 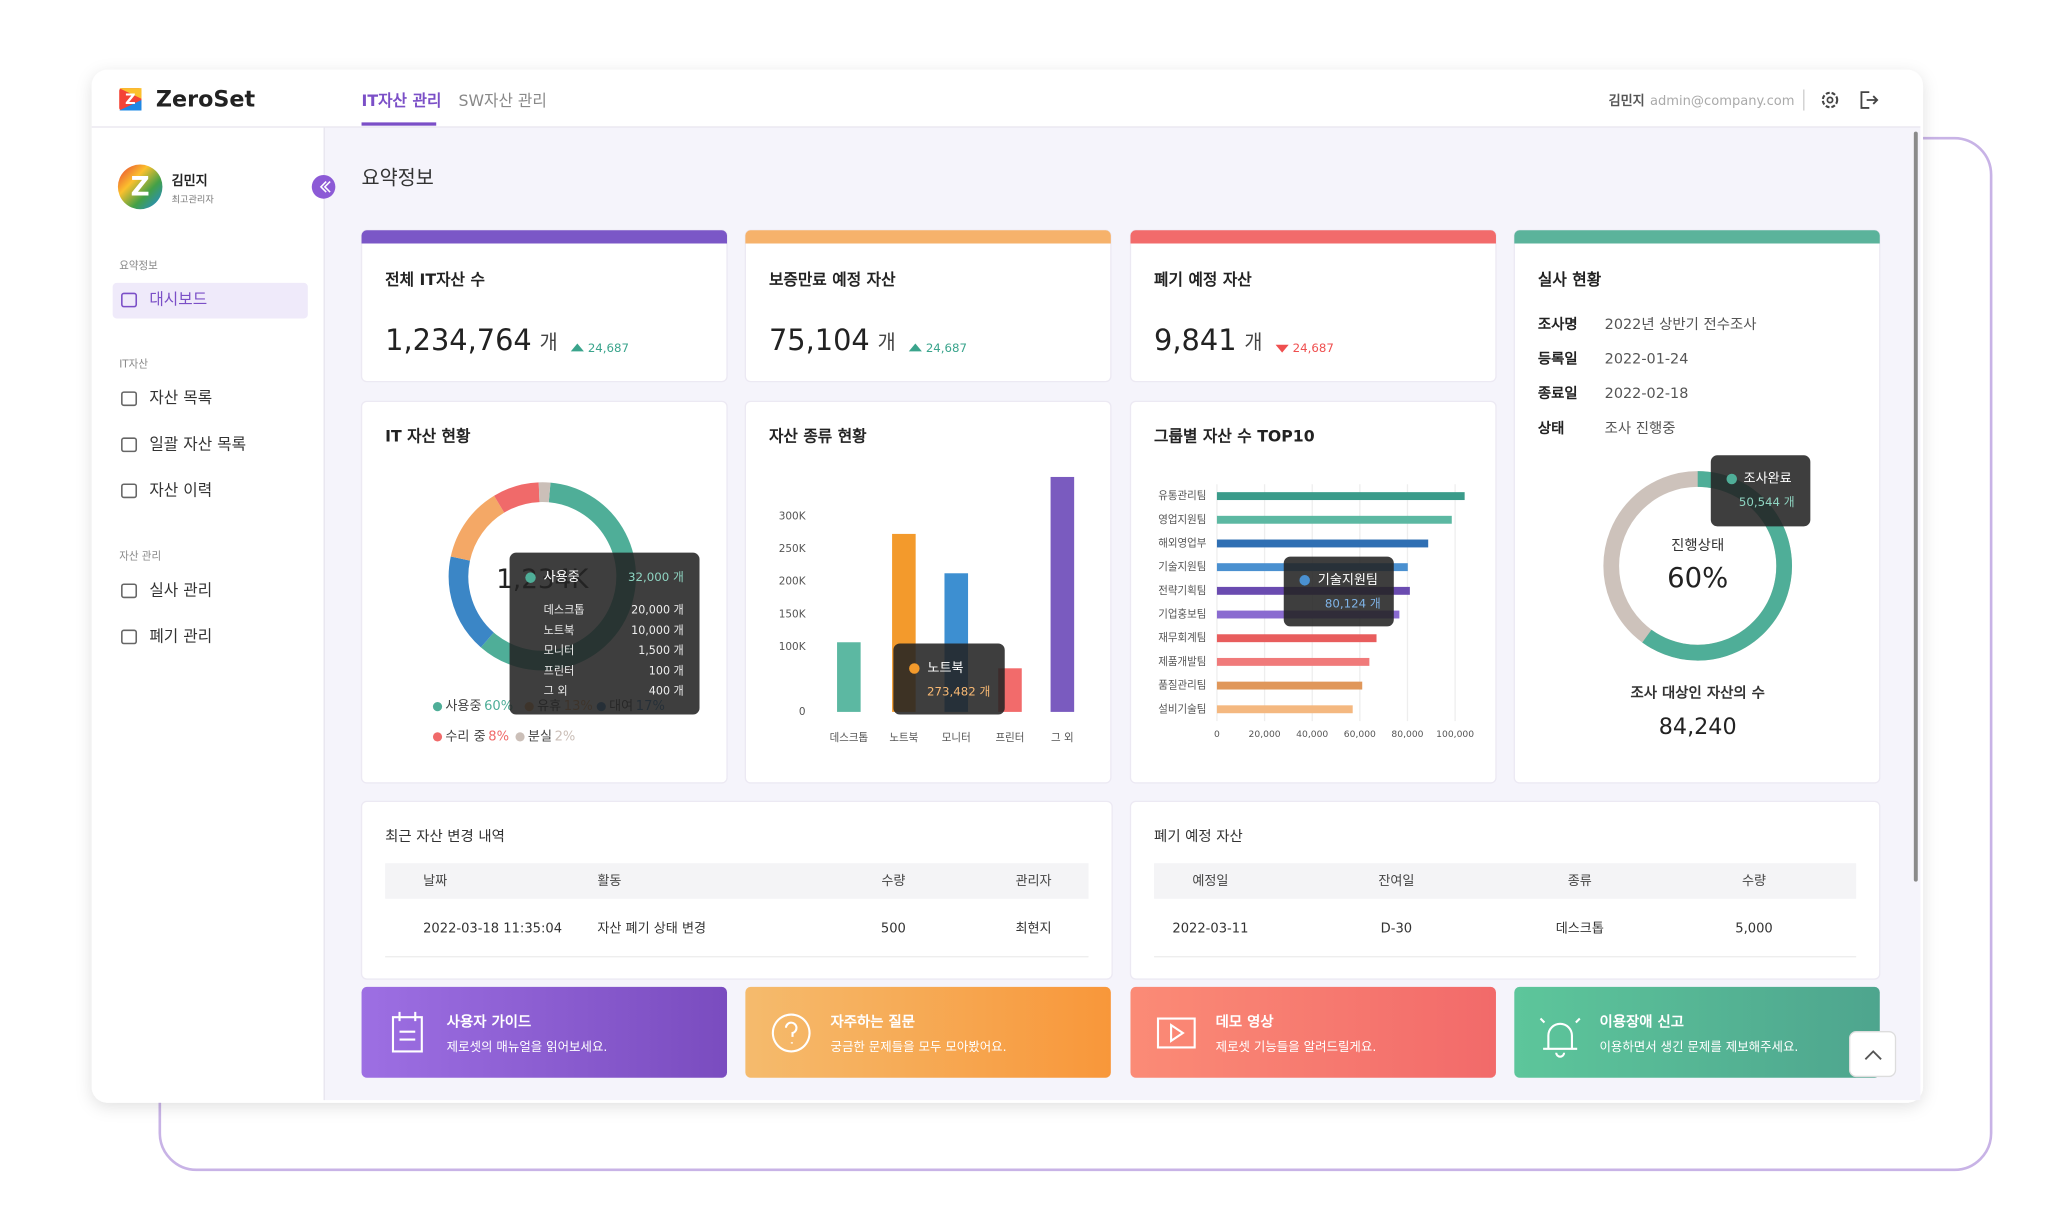 I want to click on x-tick-label: 80,000, so click(x=1407, y=734).